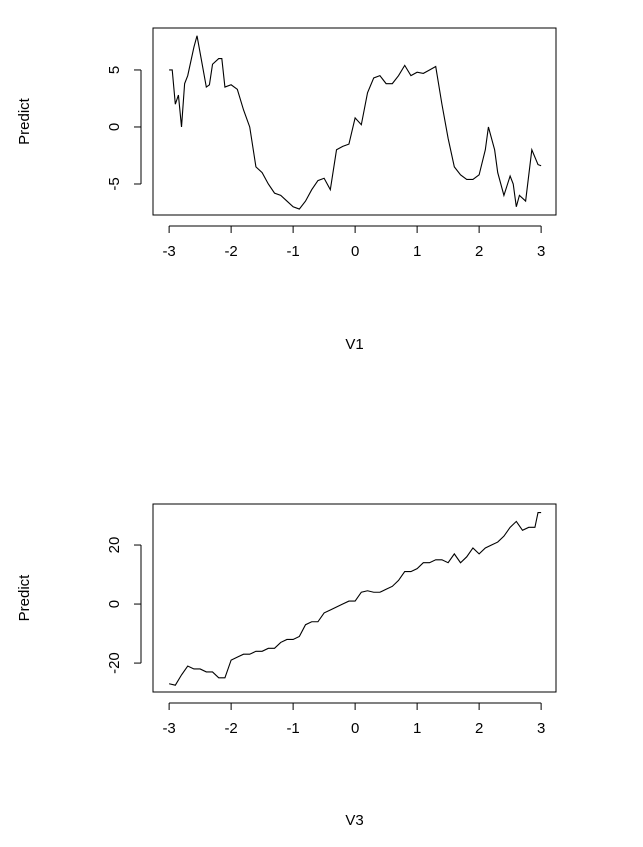 The image size is (643, 847). What do you see at coordinates (354, 820) in the screenshot?
I see `x-axis-label: V3` at bounding box center [354, 820].